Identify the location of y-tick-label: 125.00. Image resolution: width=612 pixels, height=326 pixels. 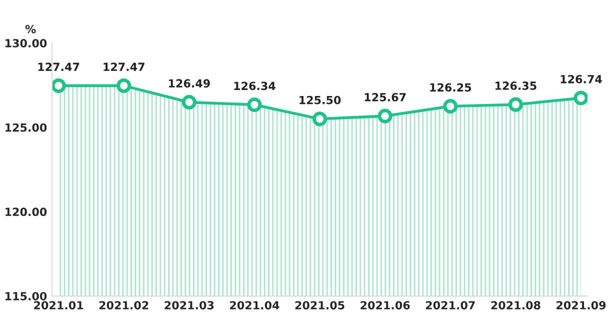
(26, 127).